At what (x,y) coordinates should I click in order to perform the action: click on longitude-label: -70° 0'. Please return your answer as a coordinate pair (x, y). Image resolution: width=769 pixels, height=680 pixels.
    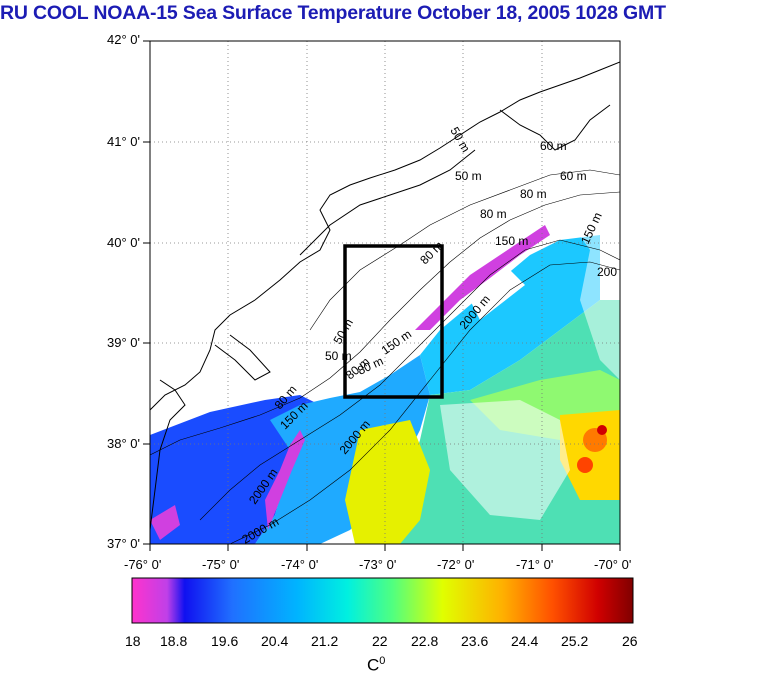
    Looking at the image, I should click on (613, 564).